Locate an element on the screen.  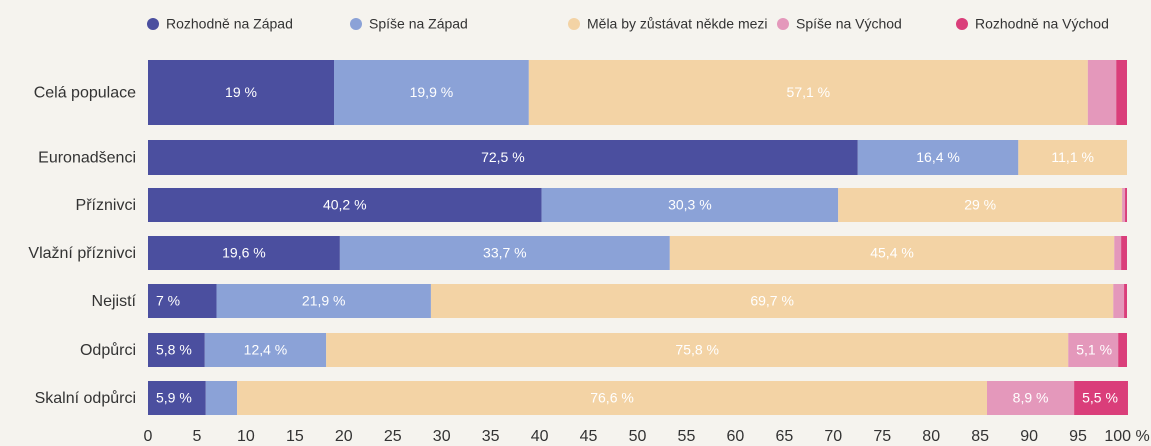
x-tick-label: 95 is located at coordinates (1078, 436).